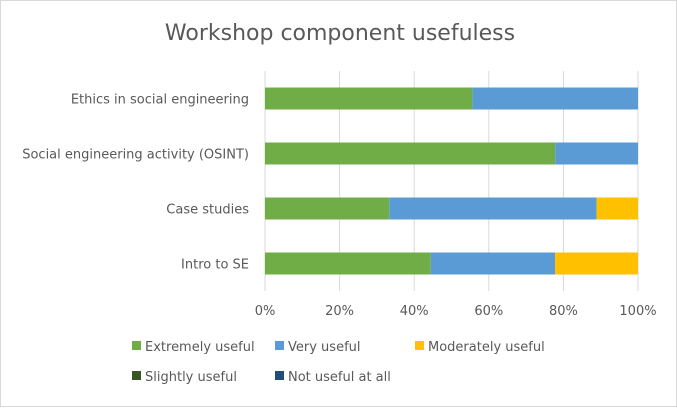 This screenshot has width=677, height=408. I want to click on x-tick-label: 0%, so click(265, 311).